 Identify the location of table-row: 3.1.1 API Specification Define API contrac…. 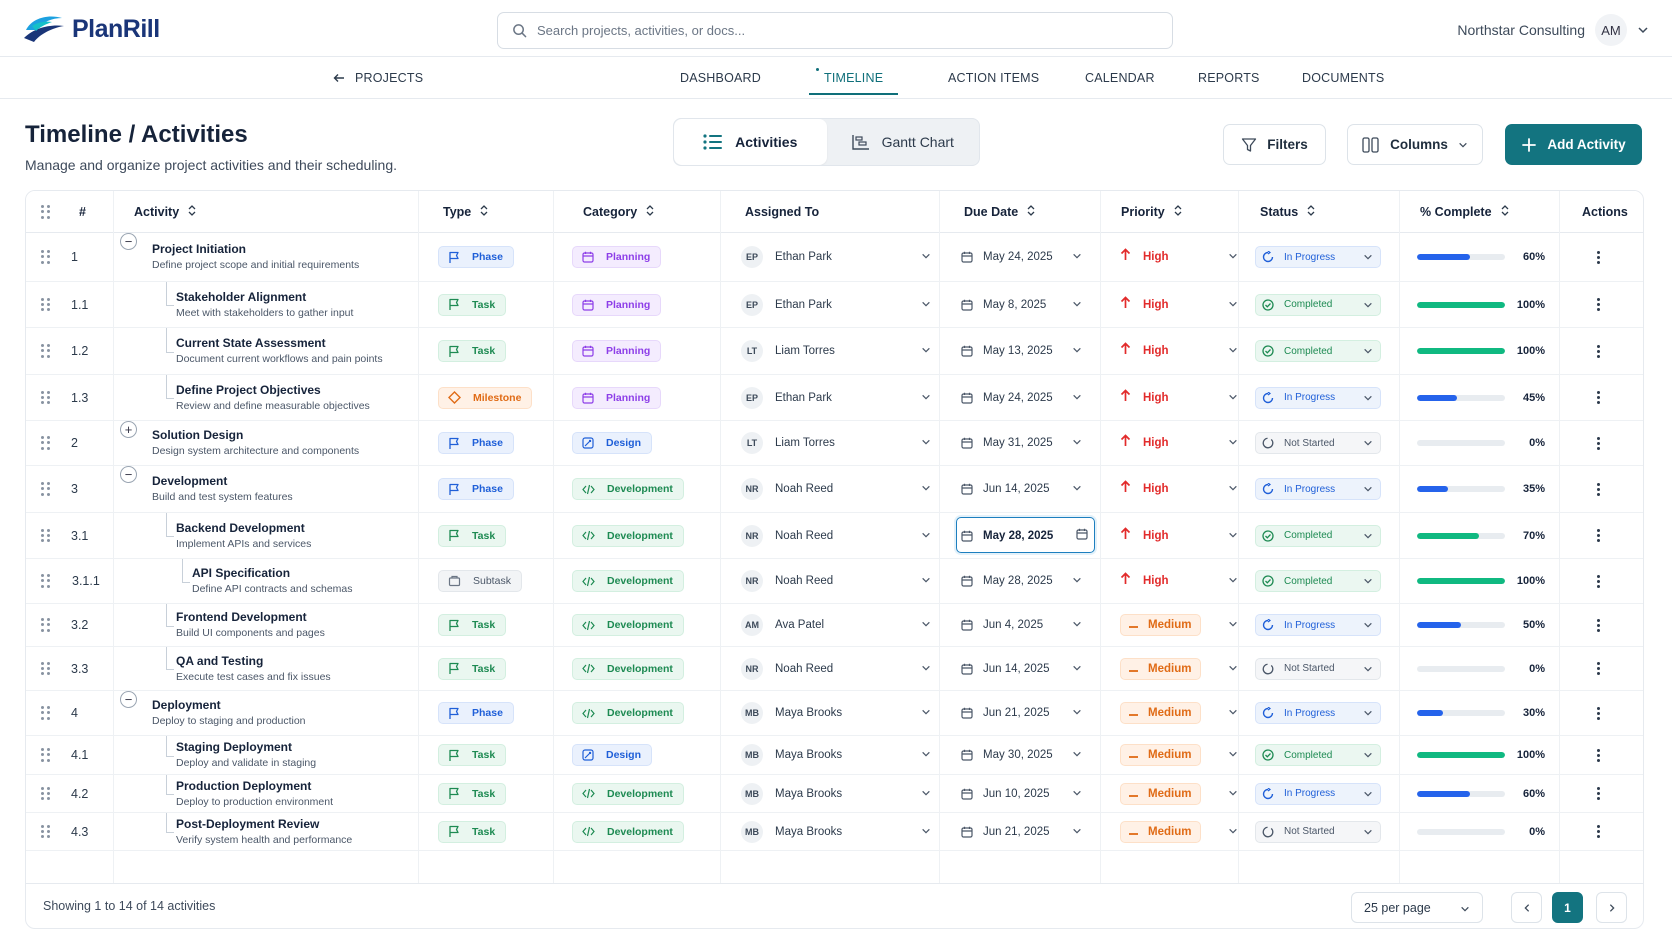
(834, 581).